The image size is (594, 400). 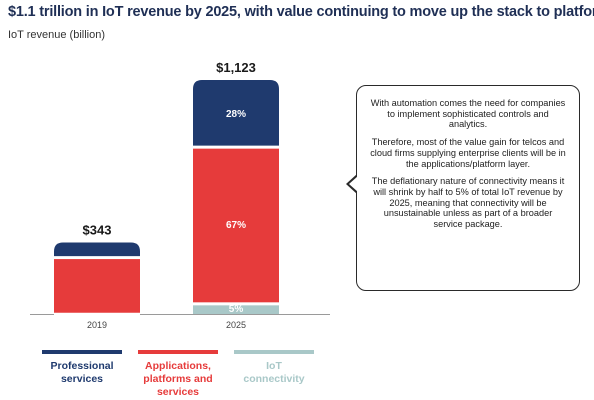 I want to click on total-label-2025: $1,123, so click(x=236, y=67).